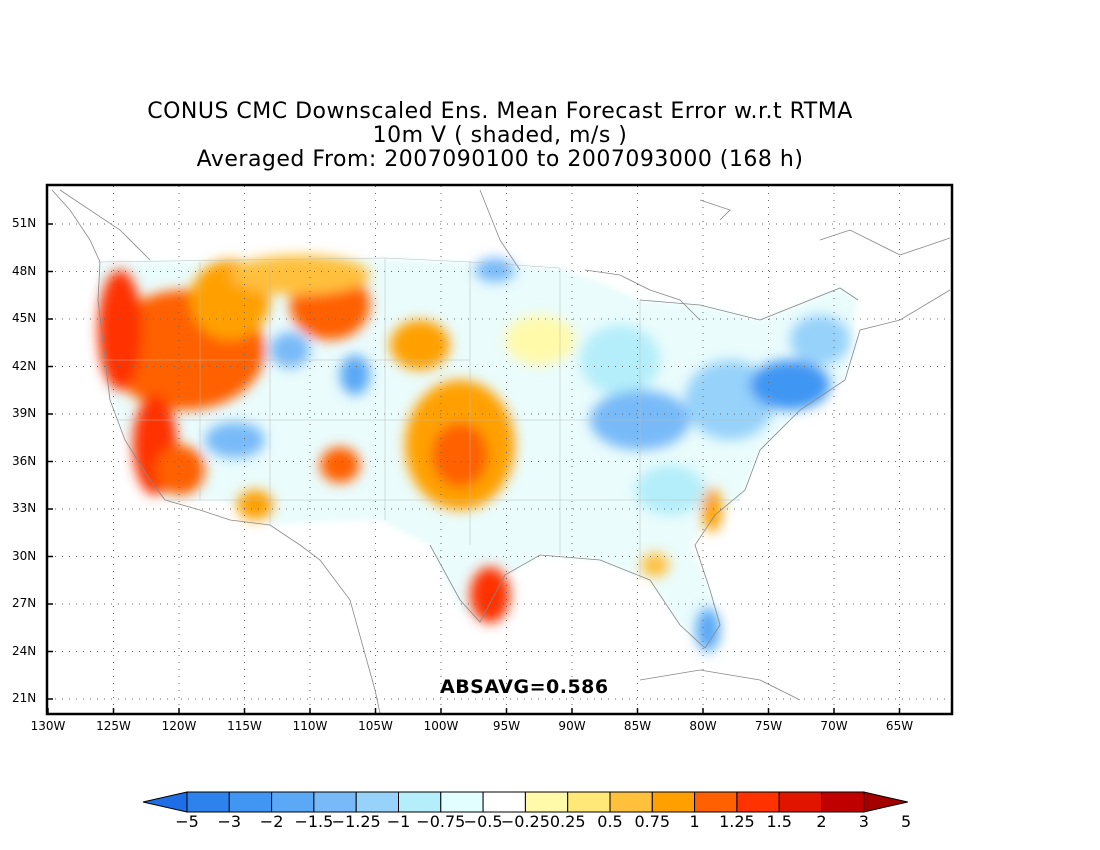 The image size is (1100, 850). What do you see at coordinates (610, 821) in the screenshot?
I see `colorbar-label: 0.5` at bounding box center [610, 821].